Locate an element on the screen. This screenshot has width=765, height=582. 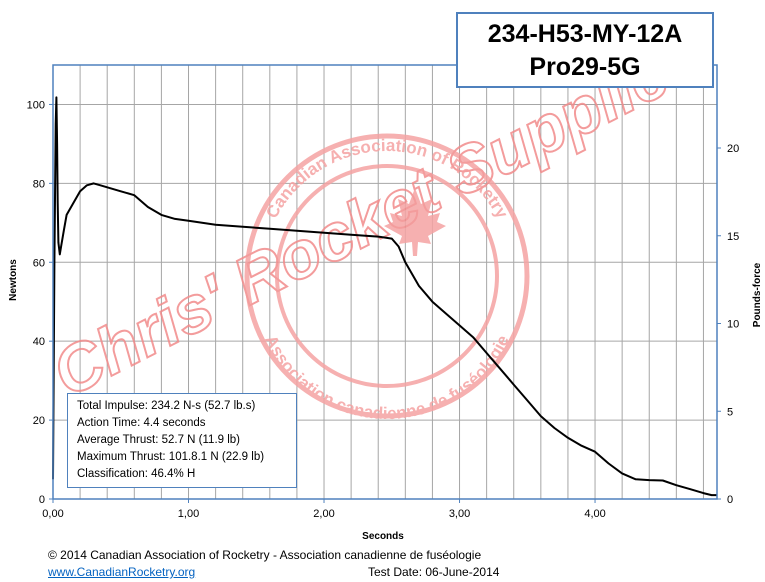
motor-title-box: 234-H53-MY-12A Pro29-5G is located at coordinates (585, 50).